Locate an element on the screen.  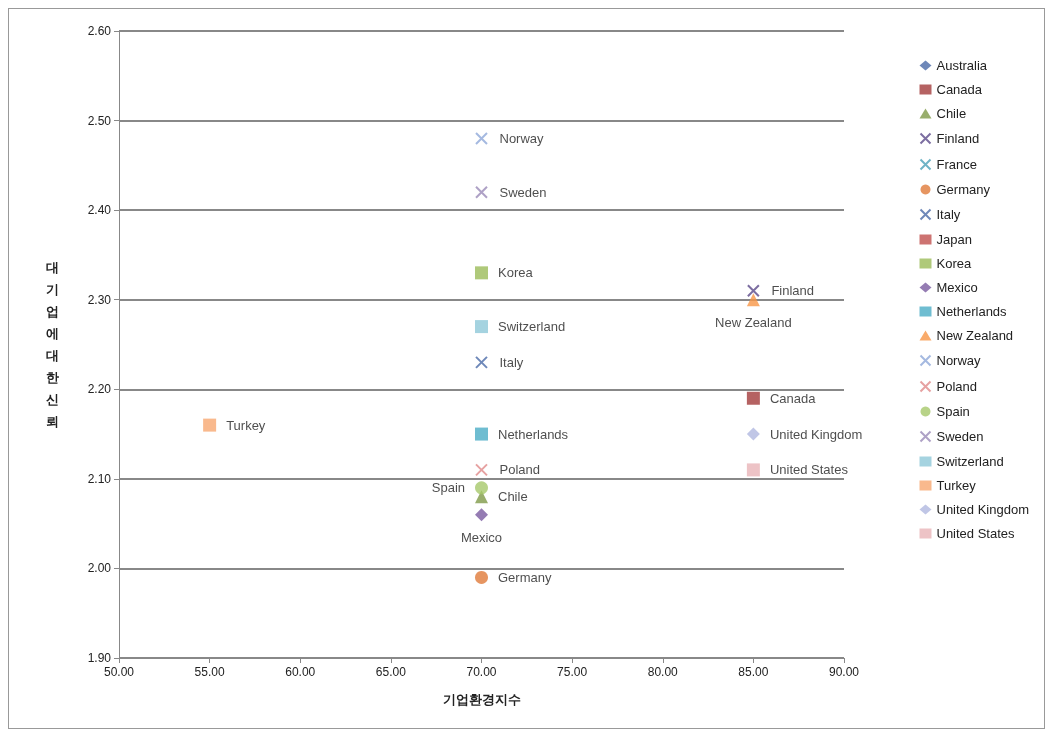
text: Spain is located at coordinates (448, 488).